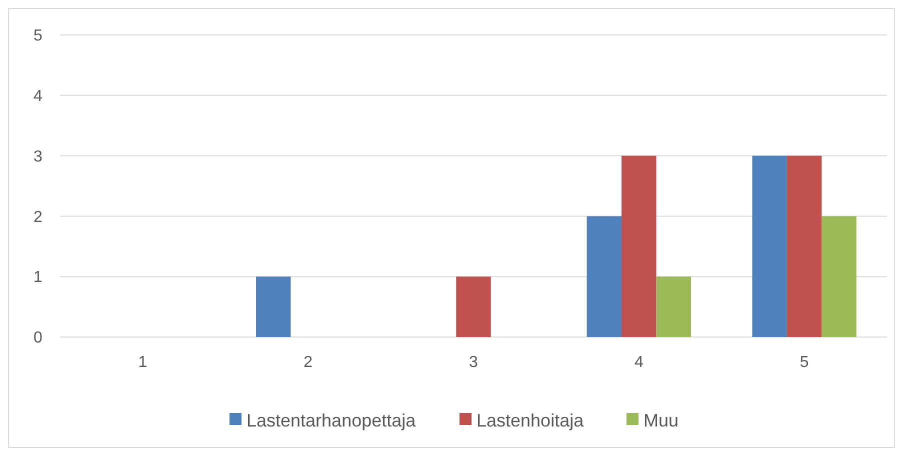 Image resolution: width=903 pixels, height=456 pixels. Describe the element at coordinates (38, 277) in the screenshot. I see `y-tick-label: 1` at that location.